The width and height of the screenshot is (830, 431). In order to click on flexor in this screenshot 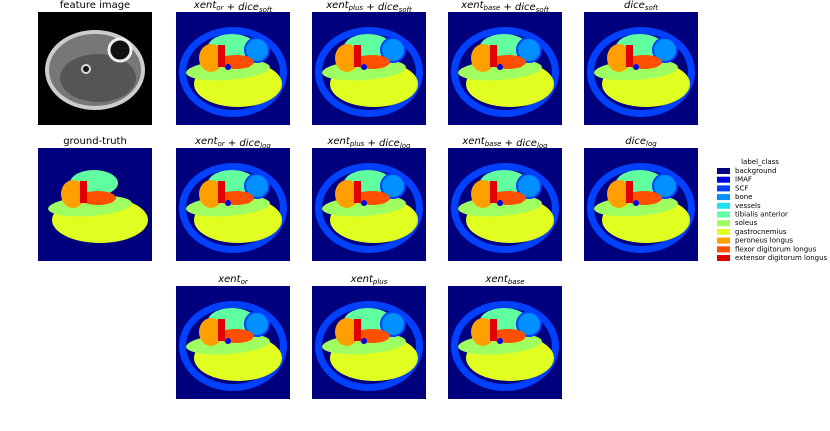, I will do `click(98, 198)`.